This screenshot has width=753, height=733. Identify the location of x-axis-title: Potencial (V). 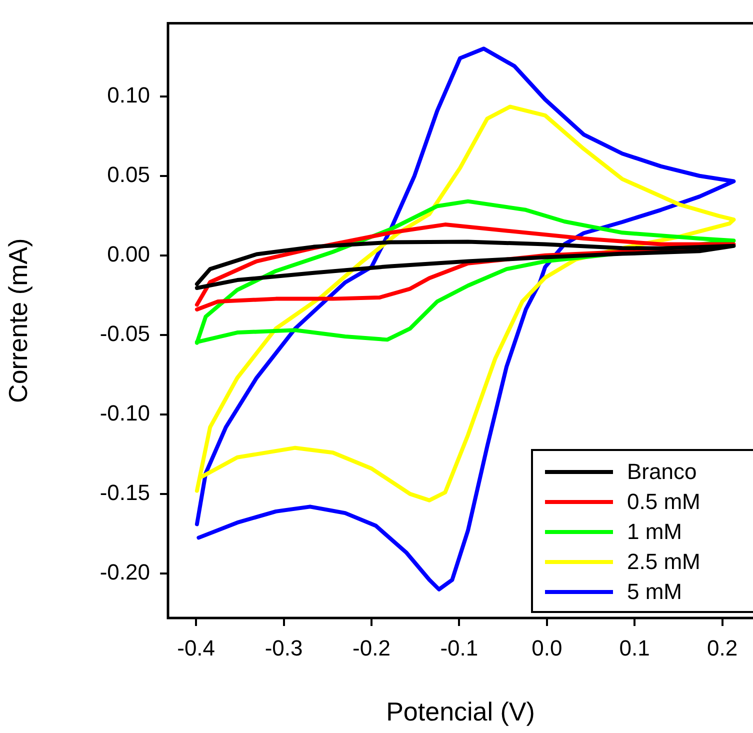
(460, 711).